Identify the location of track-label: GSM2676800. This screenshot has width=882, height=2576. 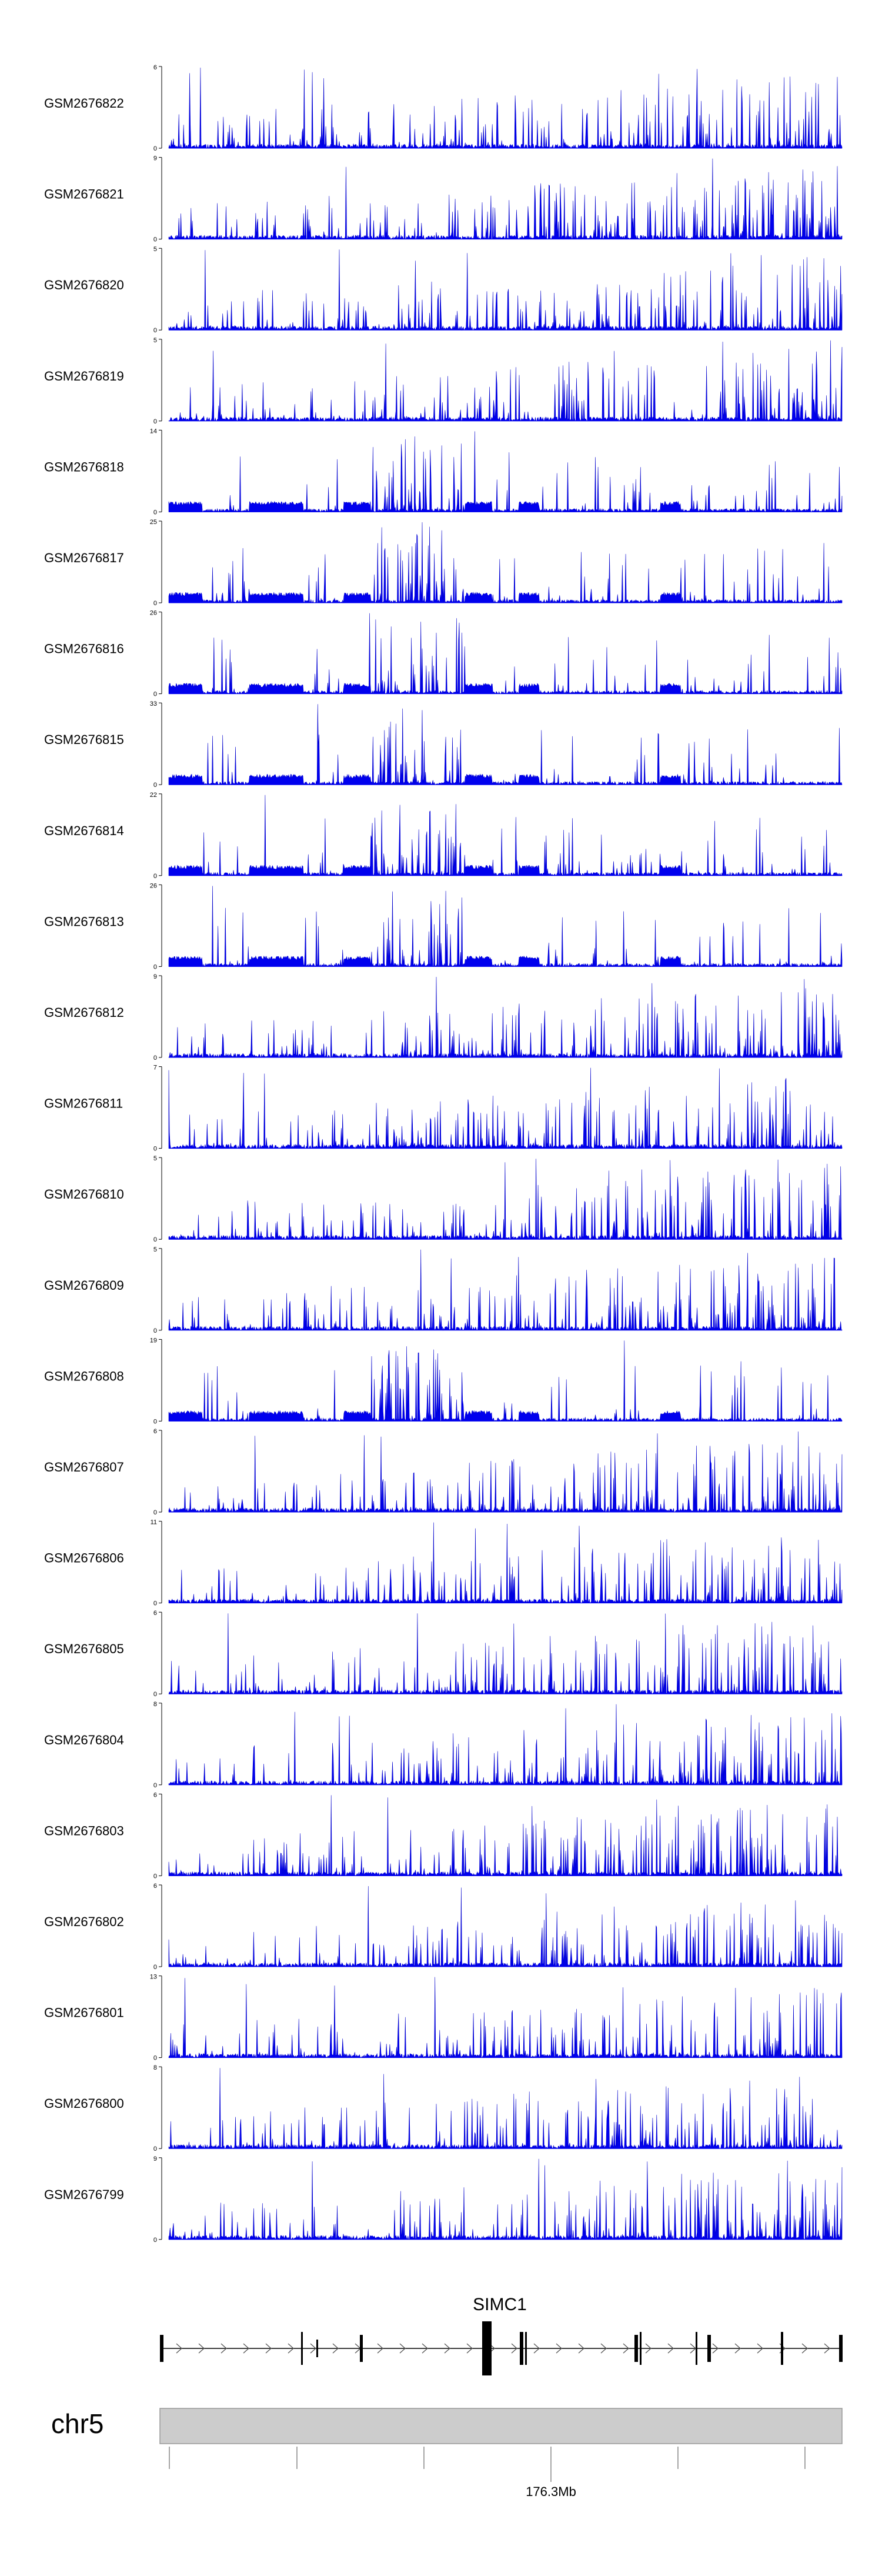
(84, 2103).